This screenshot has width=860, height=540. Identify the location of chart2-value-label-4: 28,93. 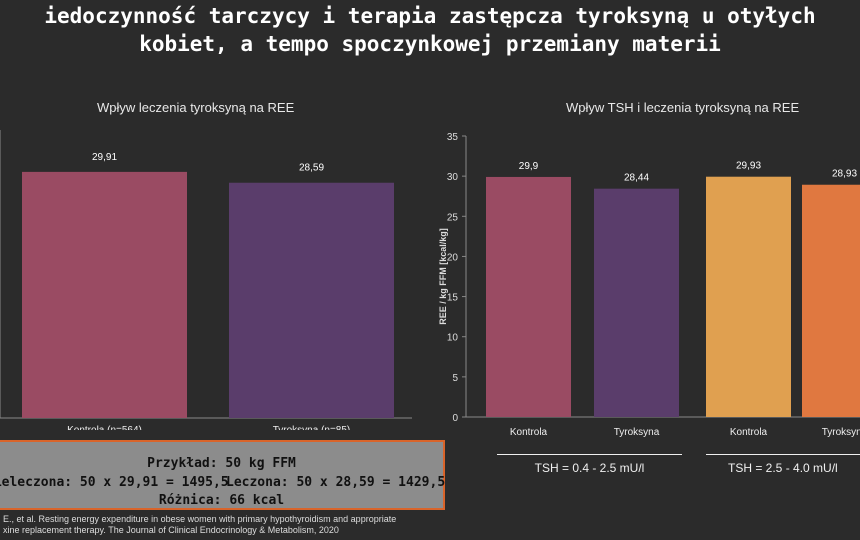
(844, 174).